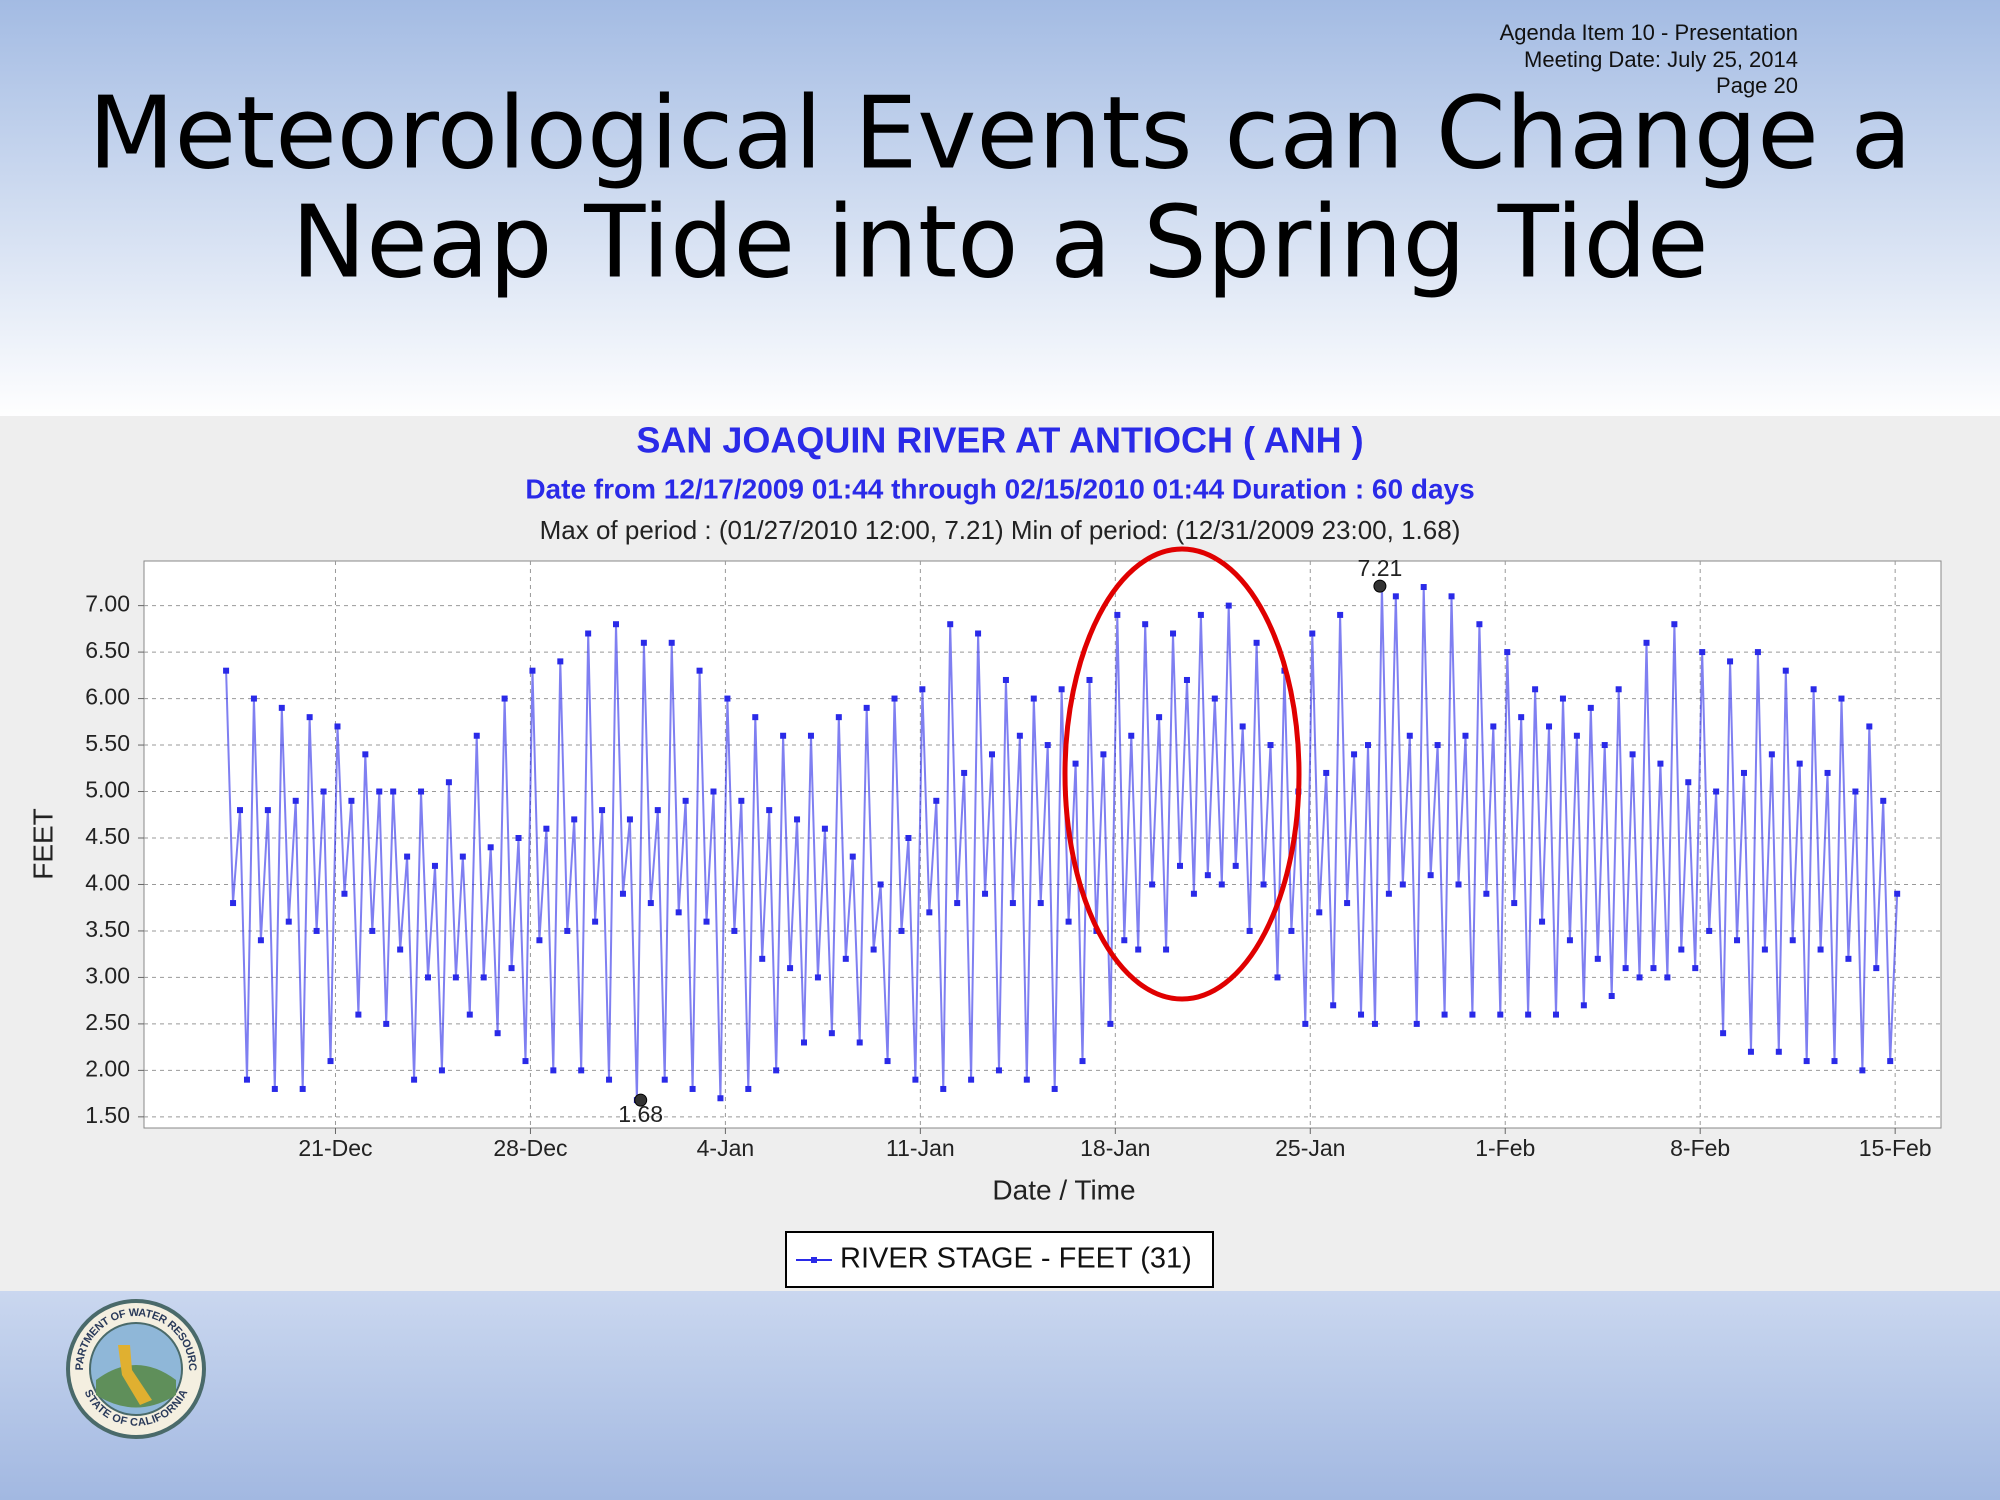 The image size is (2000, 1500). Describe the element at coordinates (42, 844) in the screenshot. I see `y-axis-label: FEET` at that location.